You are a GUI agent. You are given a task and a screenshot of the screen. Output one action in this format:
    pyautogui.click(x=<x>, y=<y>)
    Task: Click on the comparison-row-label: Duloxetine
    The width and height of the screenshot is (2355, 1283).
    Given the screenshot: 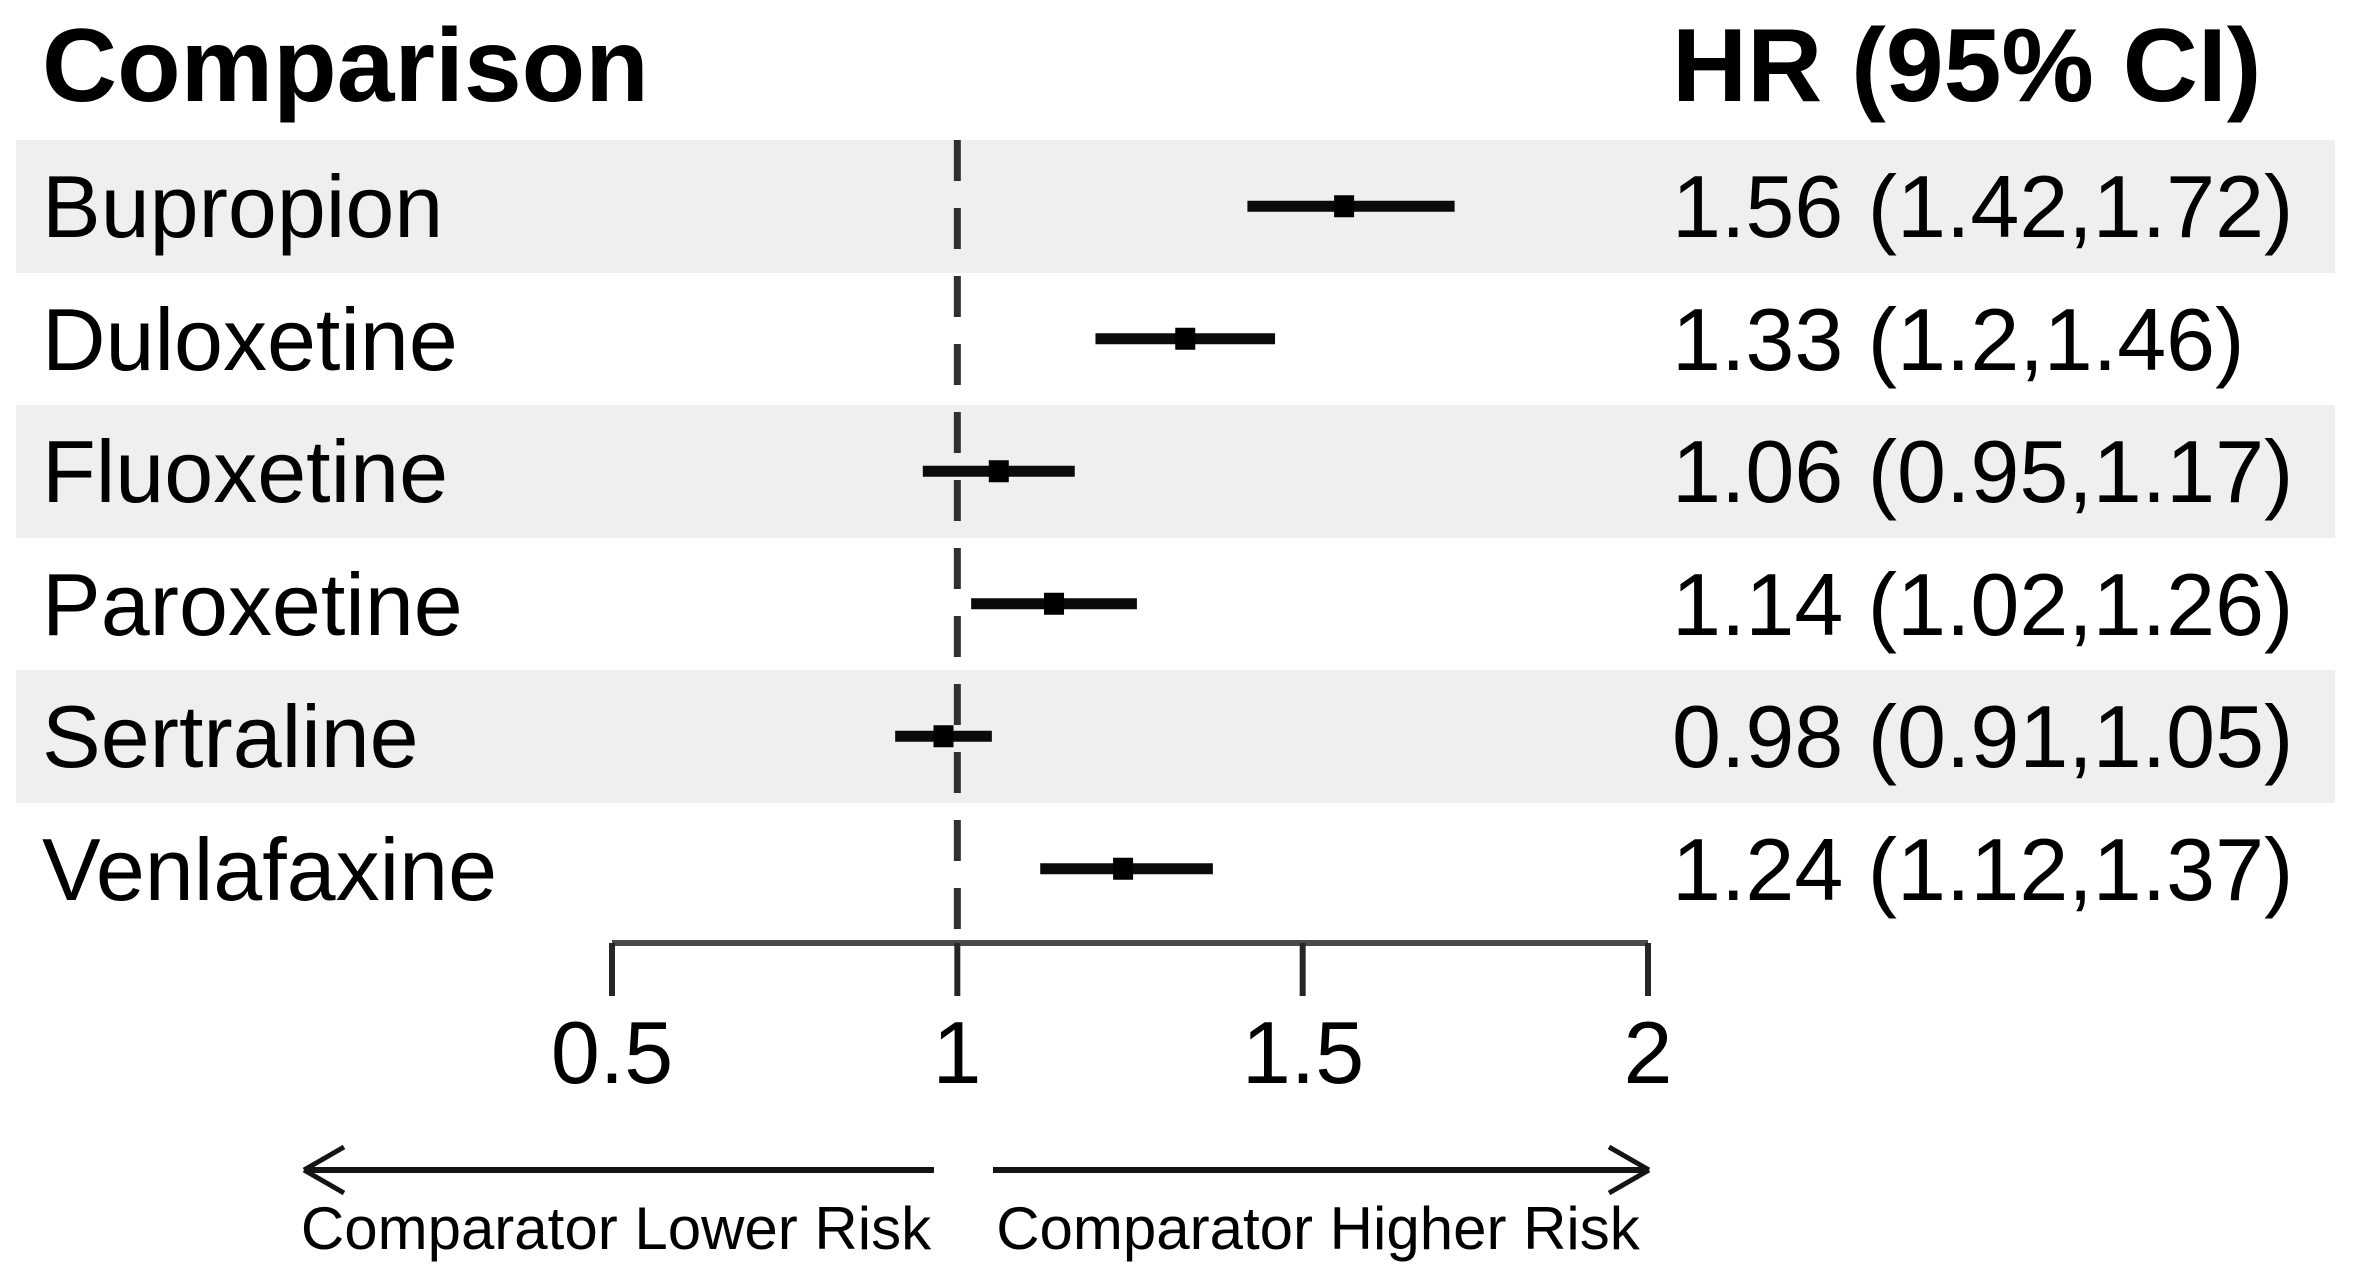 What is the action you would take?
    pyautogui.click(x=250, y=339)
    